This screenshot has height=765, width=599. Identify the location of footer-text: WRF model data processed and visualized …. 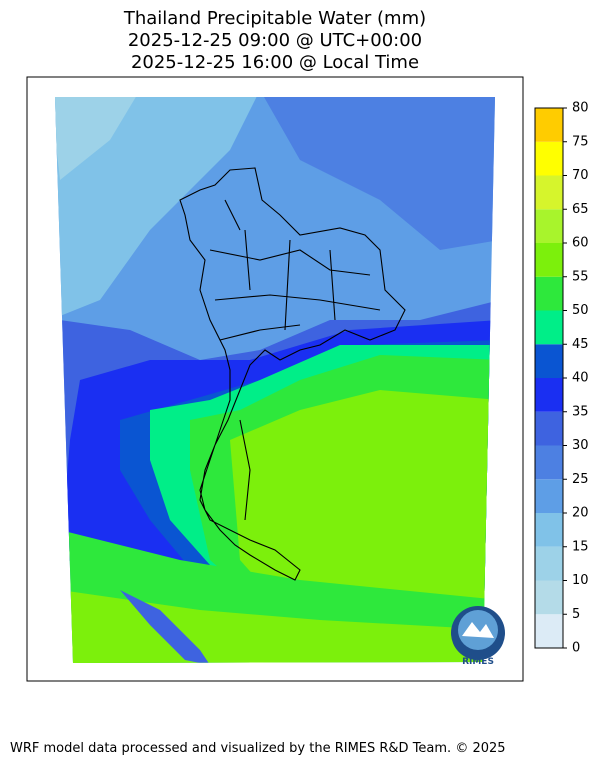
(258, 748).